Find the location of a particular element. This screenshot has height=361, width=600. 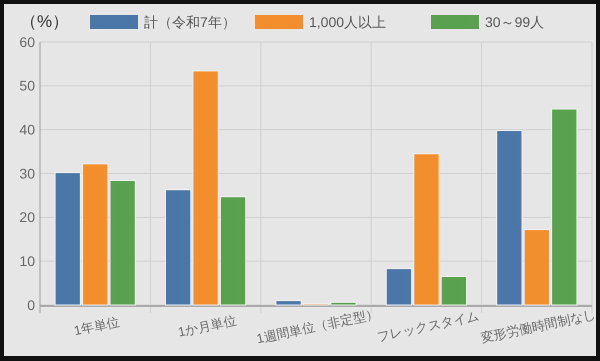

x-tick-label: 1か月単位 is located at coordinates (207, 326).